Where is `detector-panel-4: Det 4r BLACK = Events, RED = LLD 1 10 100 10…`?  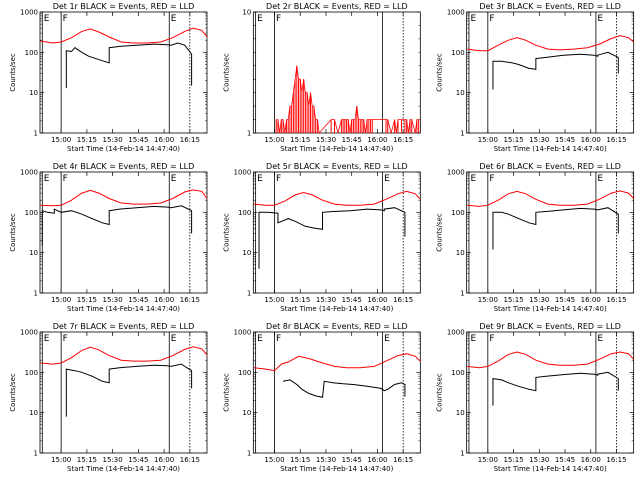
detector-panel-4: Det 4r BLACK = Events, RED = LLD 1 10 100 10… is located at coordinates (108, 237).